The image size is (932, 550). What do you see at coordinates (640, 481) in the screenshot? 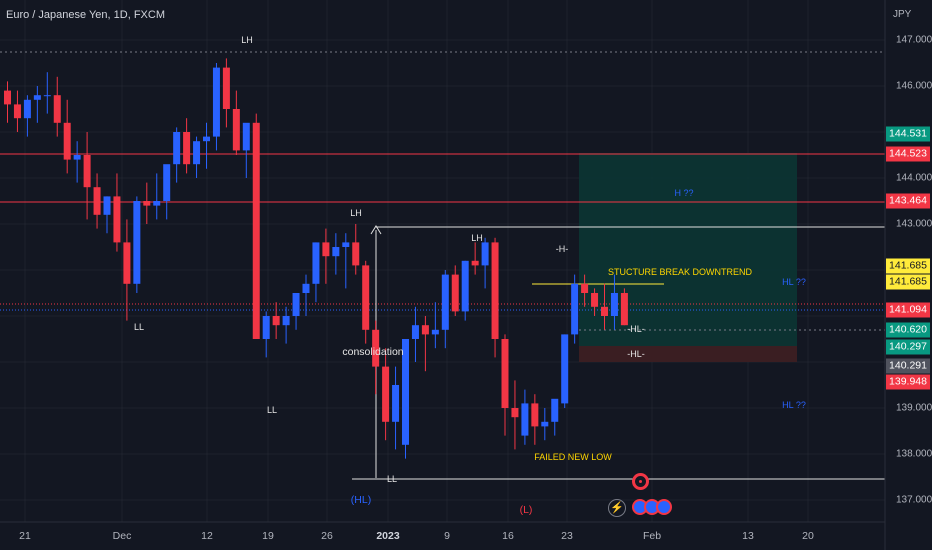
I see `target-event-icon` at bounding box center [640, 481].